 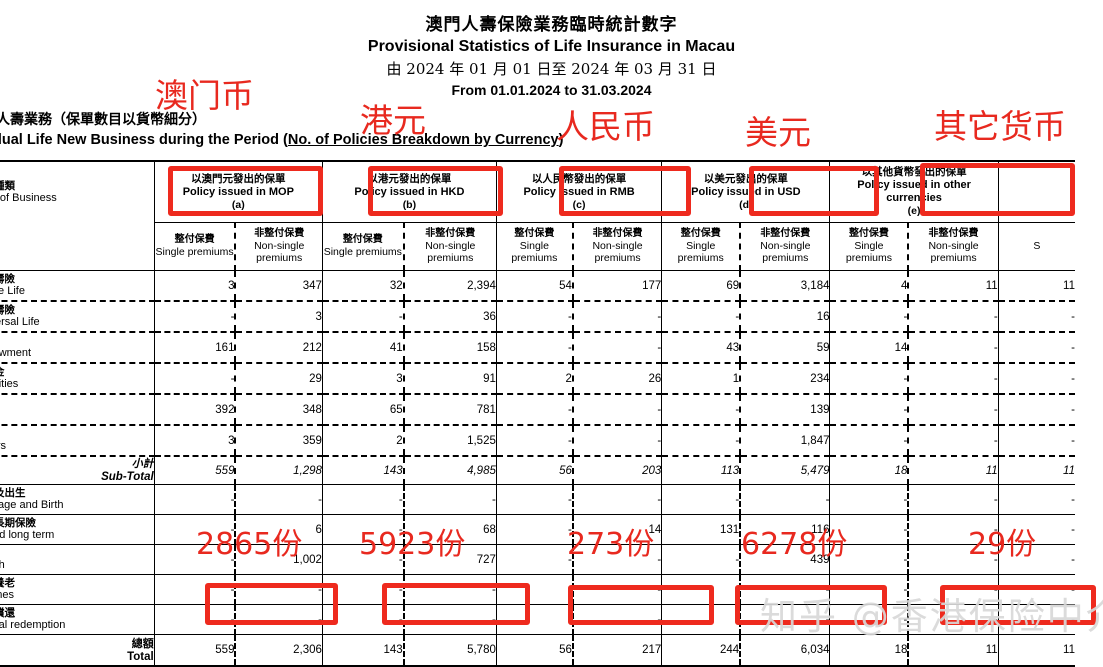 I want to click on data-cell: 113, so click(x=701, y=470).